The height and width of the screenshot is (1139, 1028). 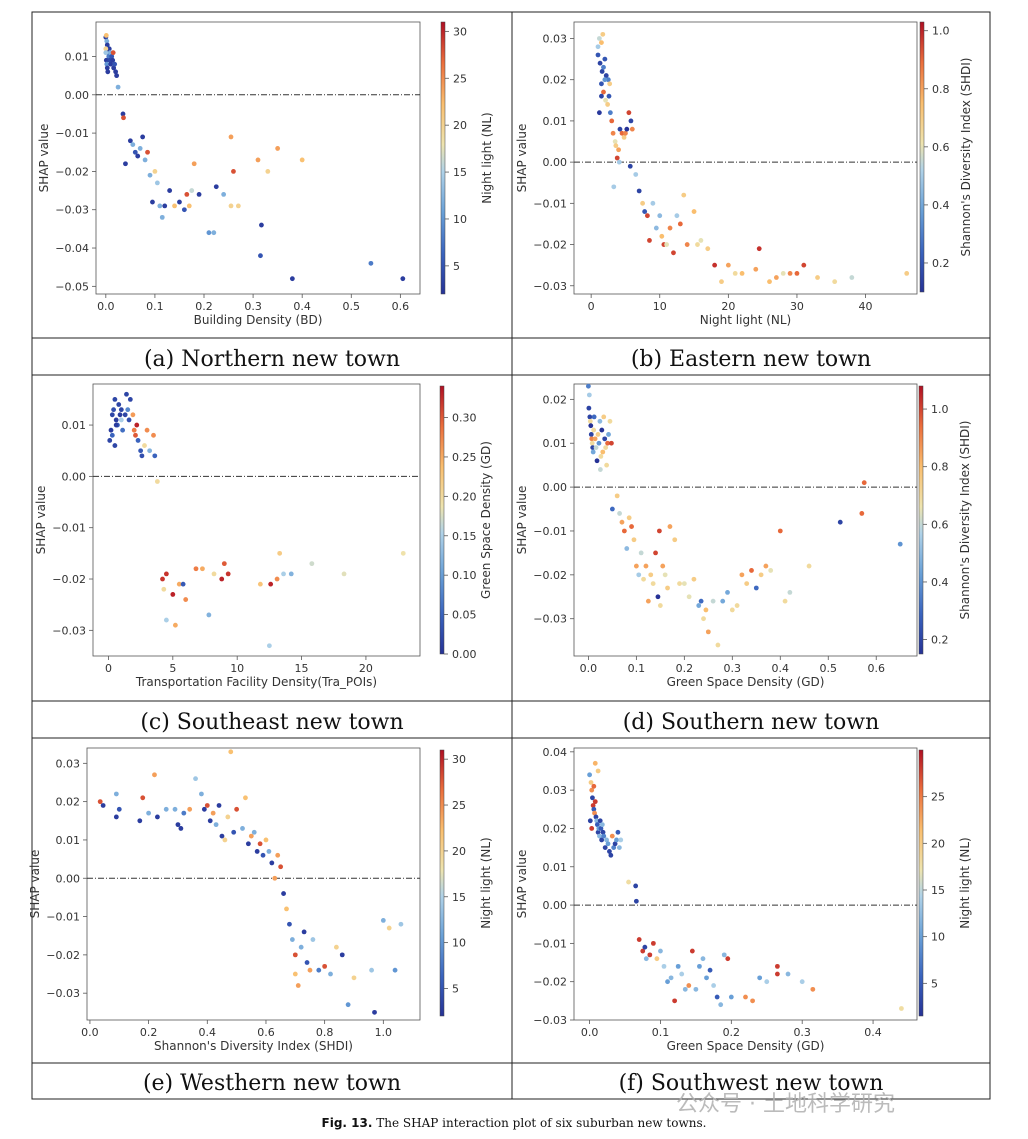 What do you see at coordinates (106, 306) in the screenshot?
I see `x-tick-label-a: 0.0` at bounding box center [106, 306].